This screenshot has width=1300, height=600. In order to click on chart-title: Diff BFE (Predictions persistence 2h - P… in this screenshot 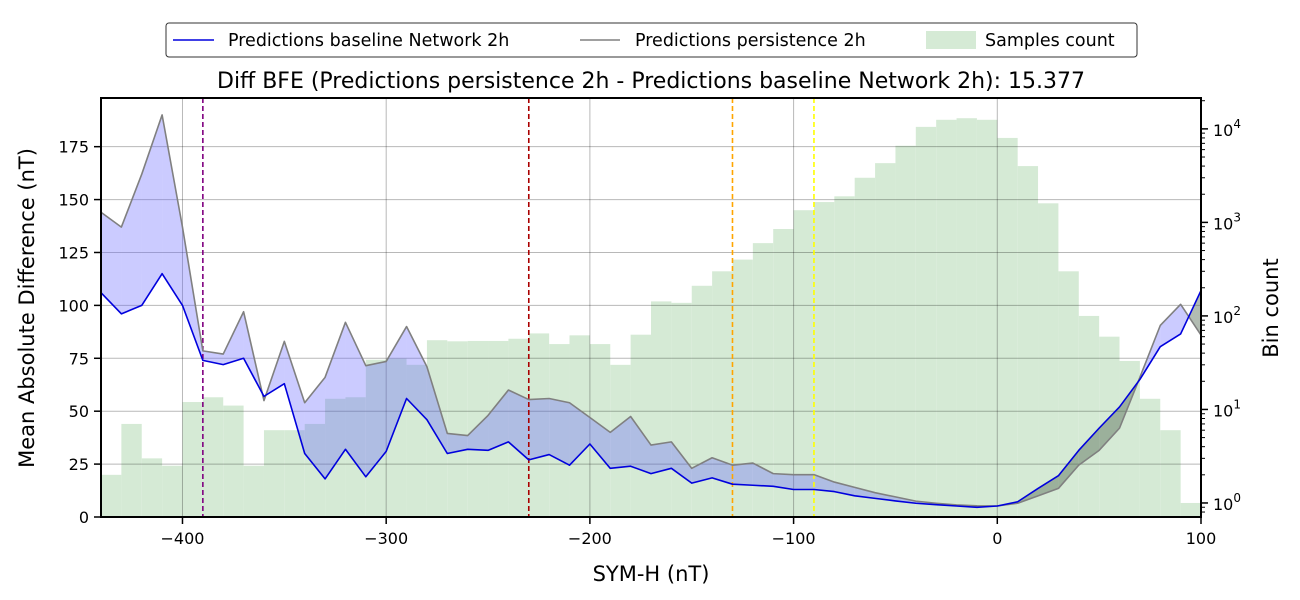, I will do `click(651, 81)`.